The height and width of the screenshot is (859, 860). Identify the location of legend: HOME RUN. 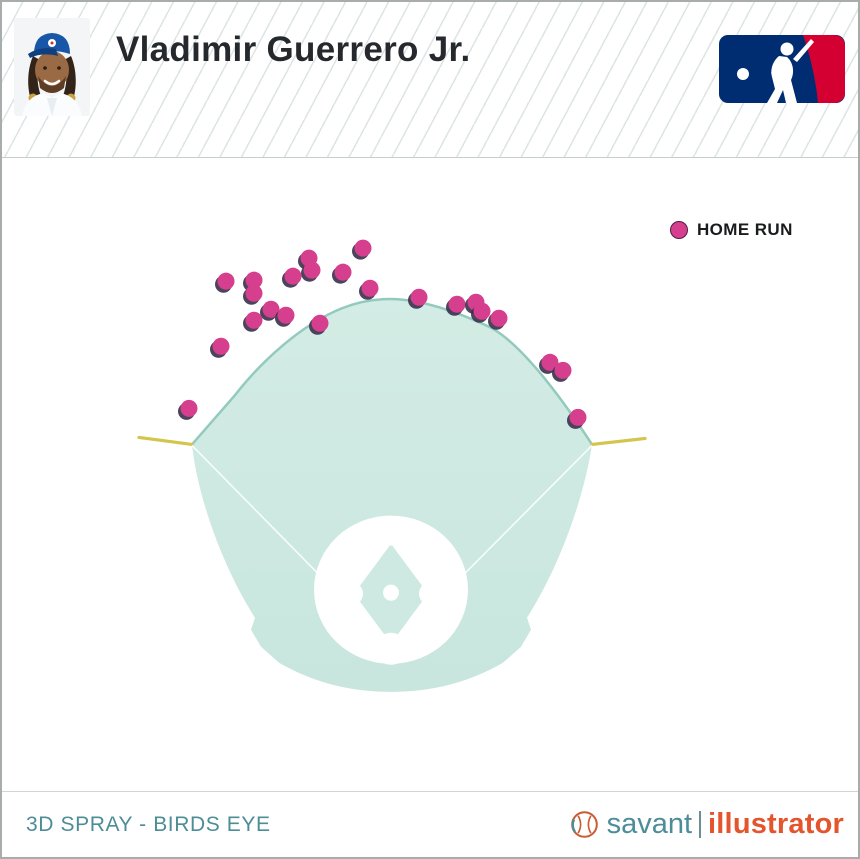
(731, 230).